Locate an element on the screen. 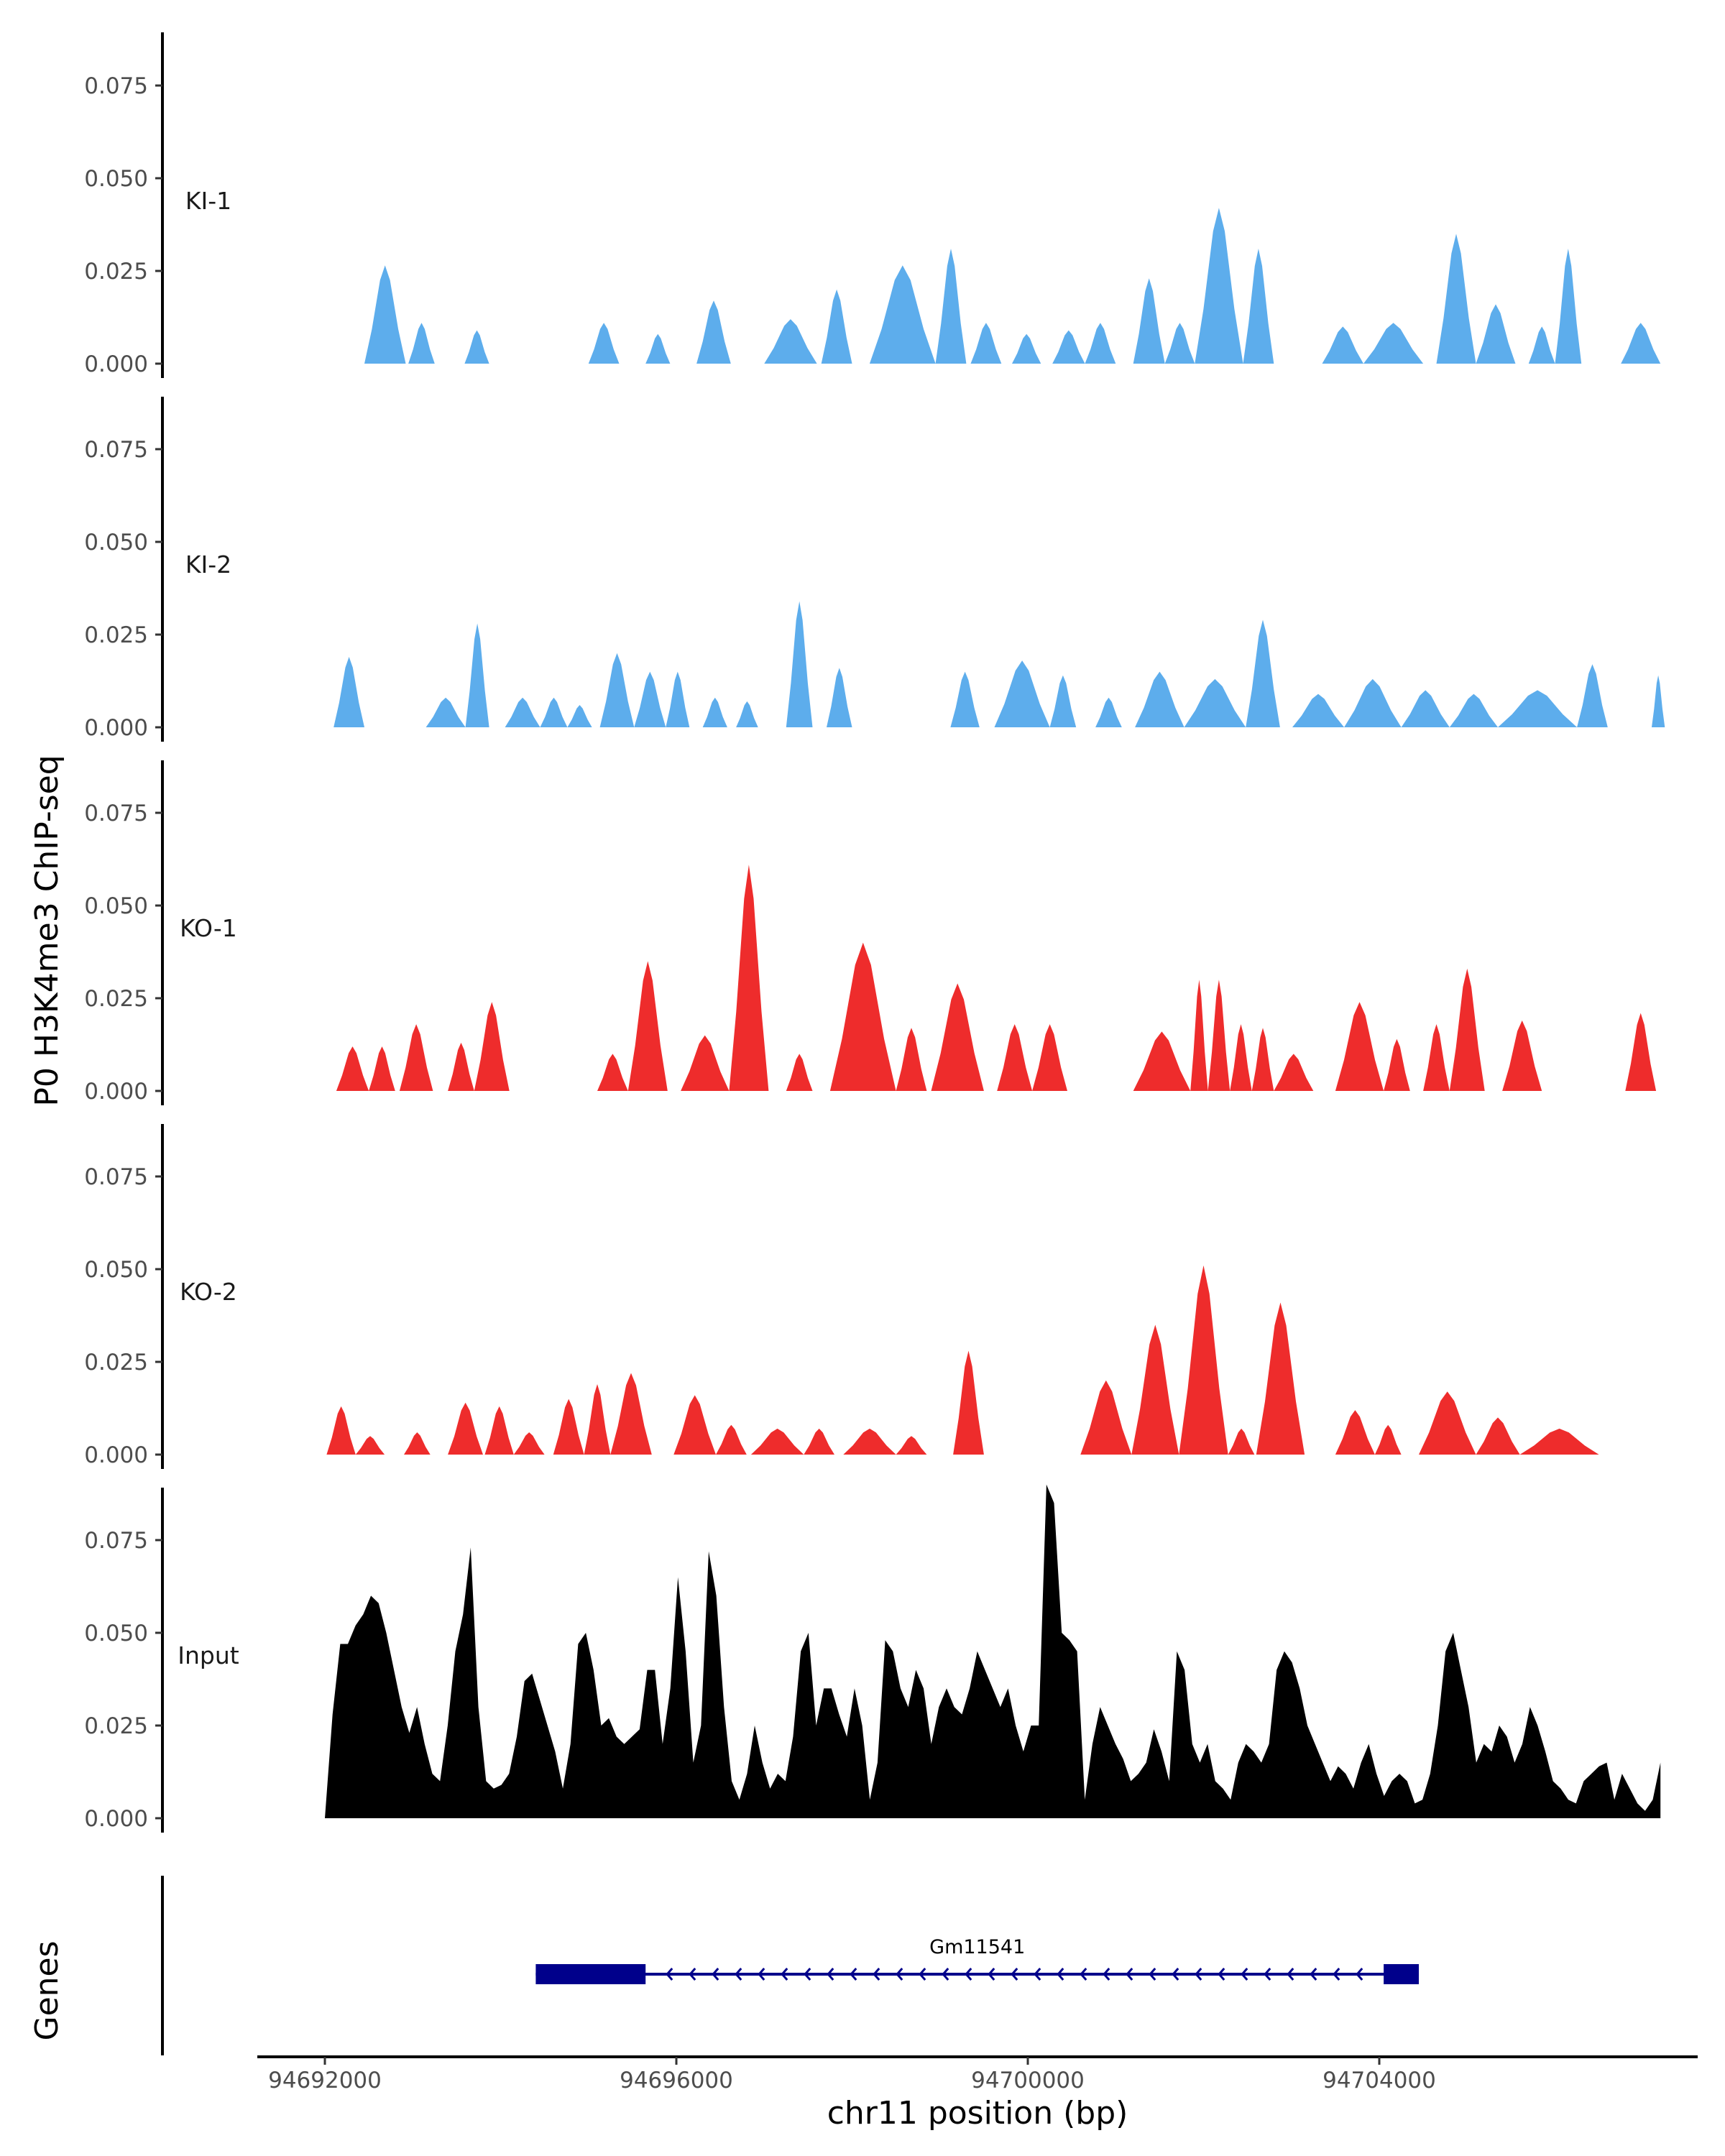 This screenshot has width=1725, height=2156. y-tick-label: 0.075 is located at coordinates (116, 1177).